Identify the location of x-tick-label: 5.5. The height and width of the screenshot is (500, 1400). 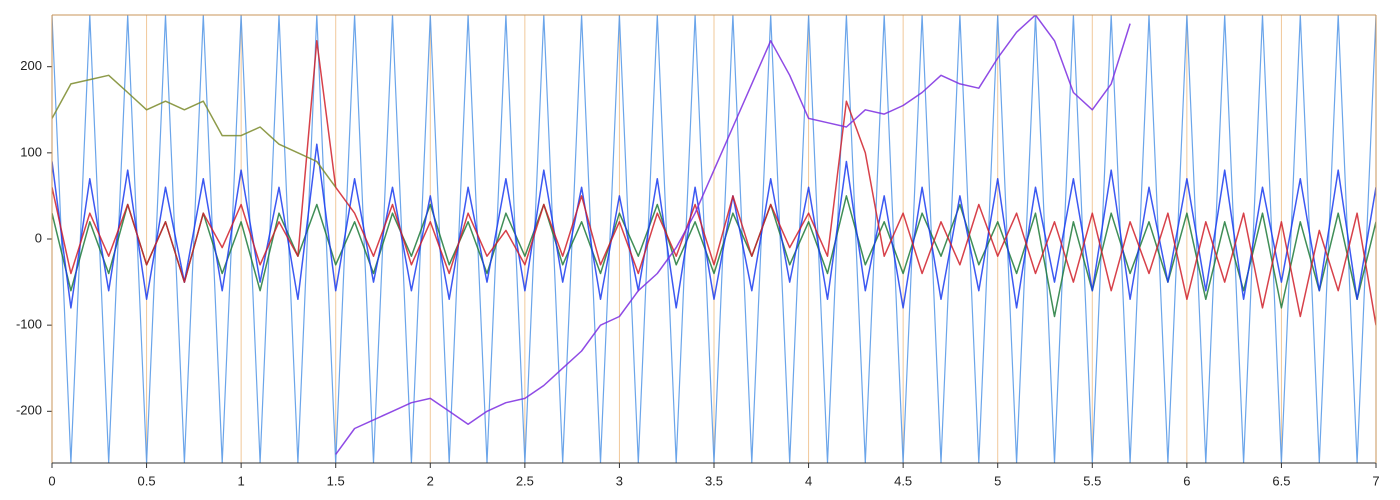
(1092, 480).